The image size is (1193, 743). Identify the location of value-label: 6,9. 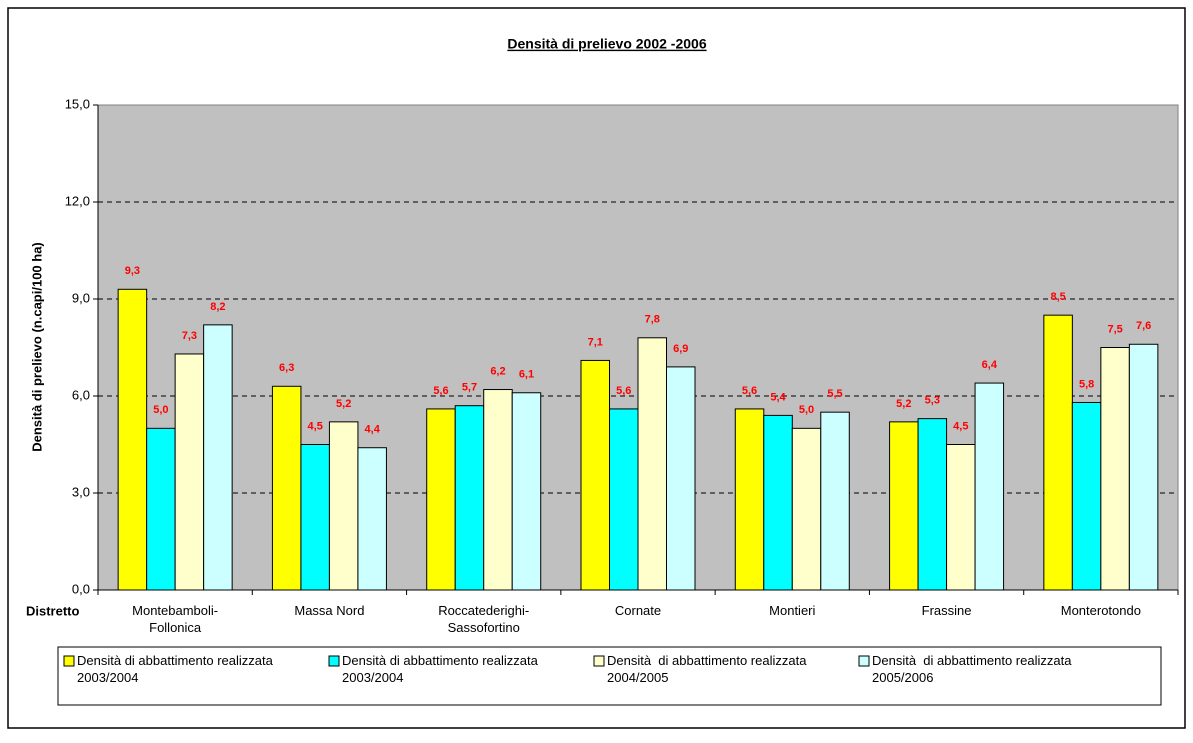
(680, 349).